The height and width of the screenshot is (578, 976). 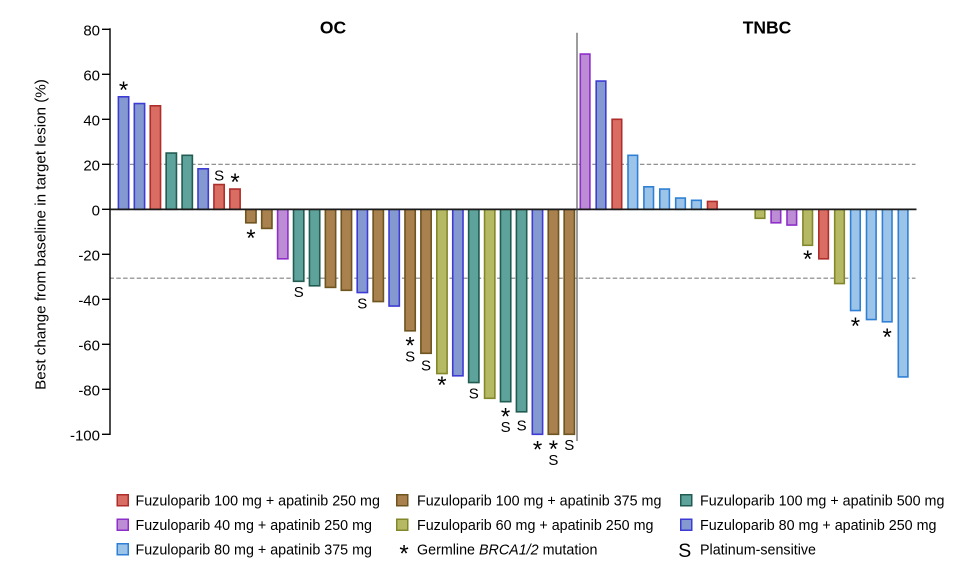 What do you see at coordinates (822, 501) in the screenshot?
I see `svg-text:Fuzuloparib 100 mg + apatinib: Fuzuloparib 100 mg + apatinib 500 mg` at bounding box center [822, 501].